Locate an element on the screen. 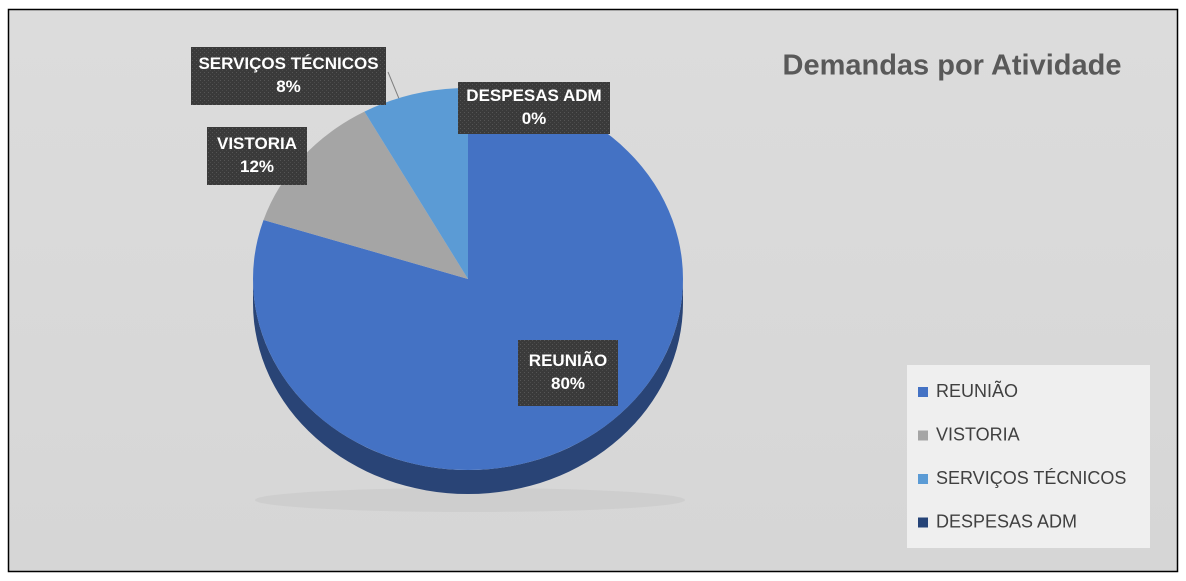  data-label: REUNIÃO 80% is located at coordinates (568, 371).